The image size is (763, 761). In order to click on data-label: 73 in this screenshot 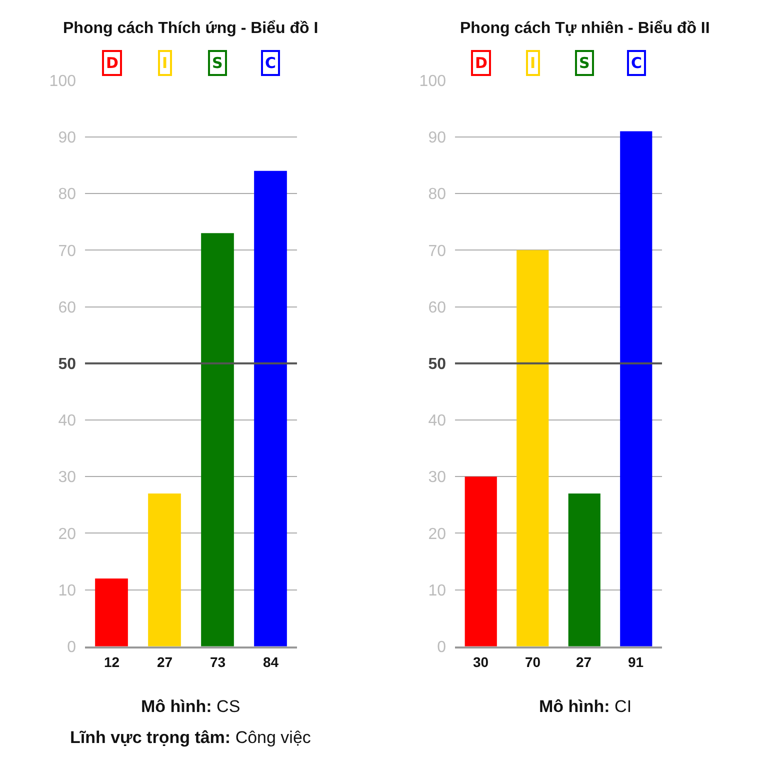, I will do `click(218, 662)`.